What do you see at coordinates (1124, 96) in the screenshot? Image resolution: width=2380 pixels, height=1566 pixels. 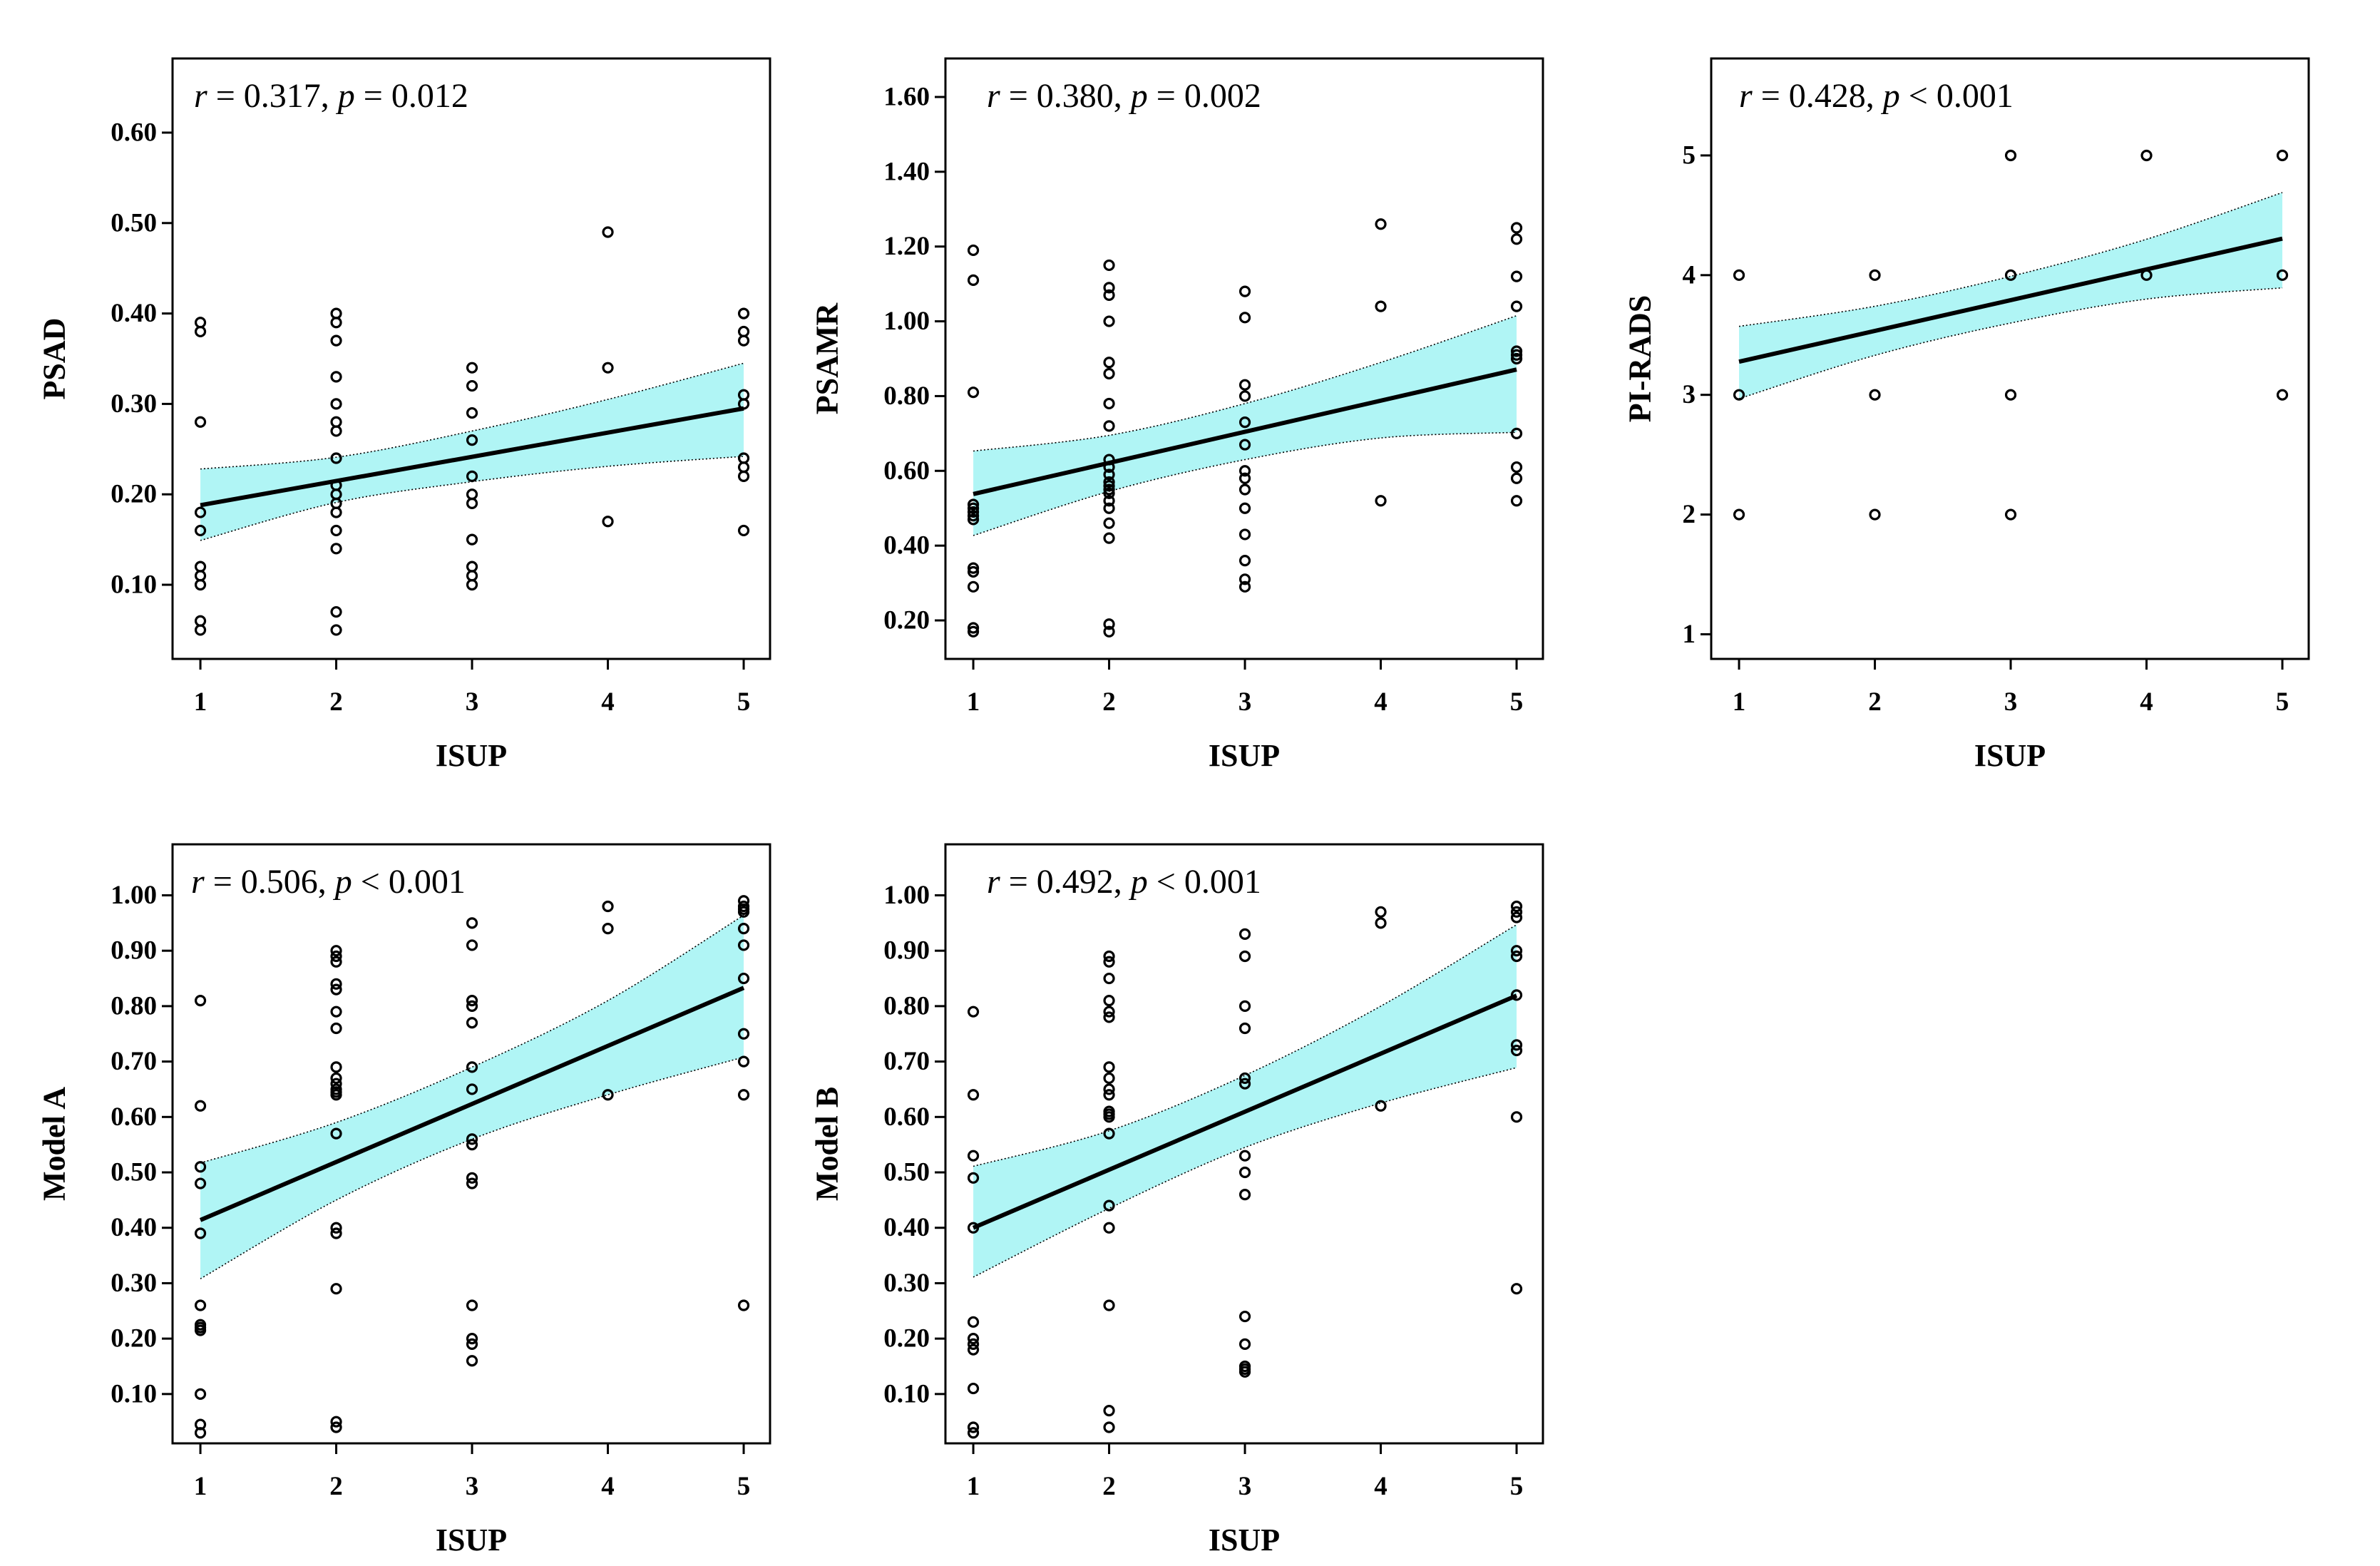 I see `correlation-annotation: r = 0.380, p = 0.002` at bounding box center [1124, 96].